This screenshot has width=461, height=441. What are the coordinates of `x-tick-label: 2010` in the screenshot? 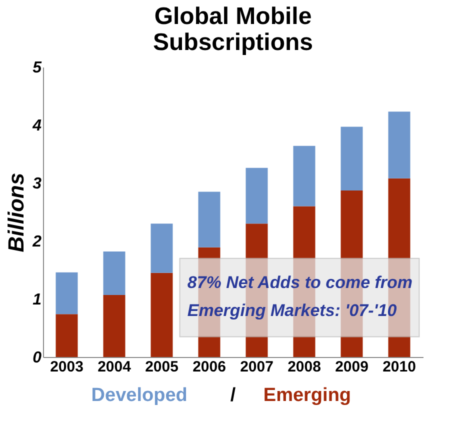 It's located at (399, 367).